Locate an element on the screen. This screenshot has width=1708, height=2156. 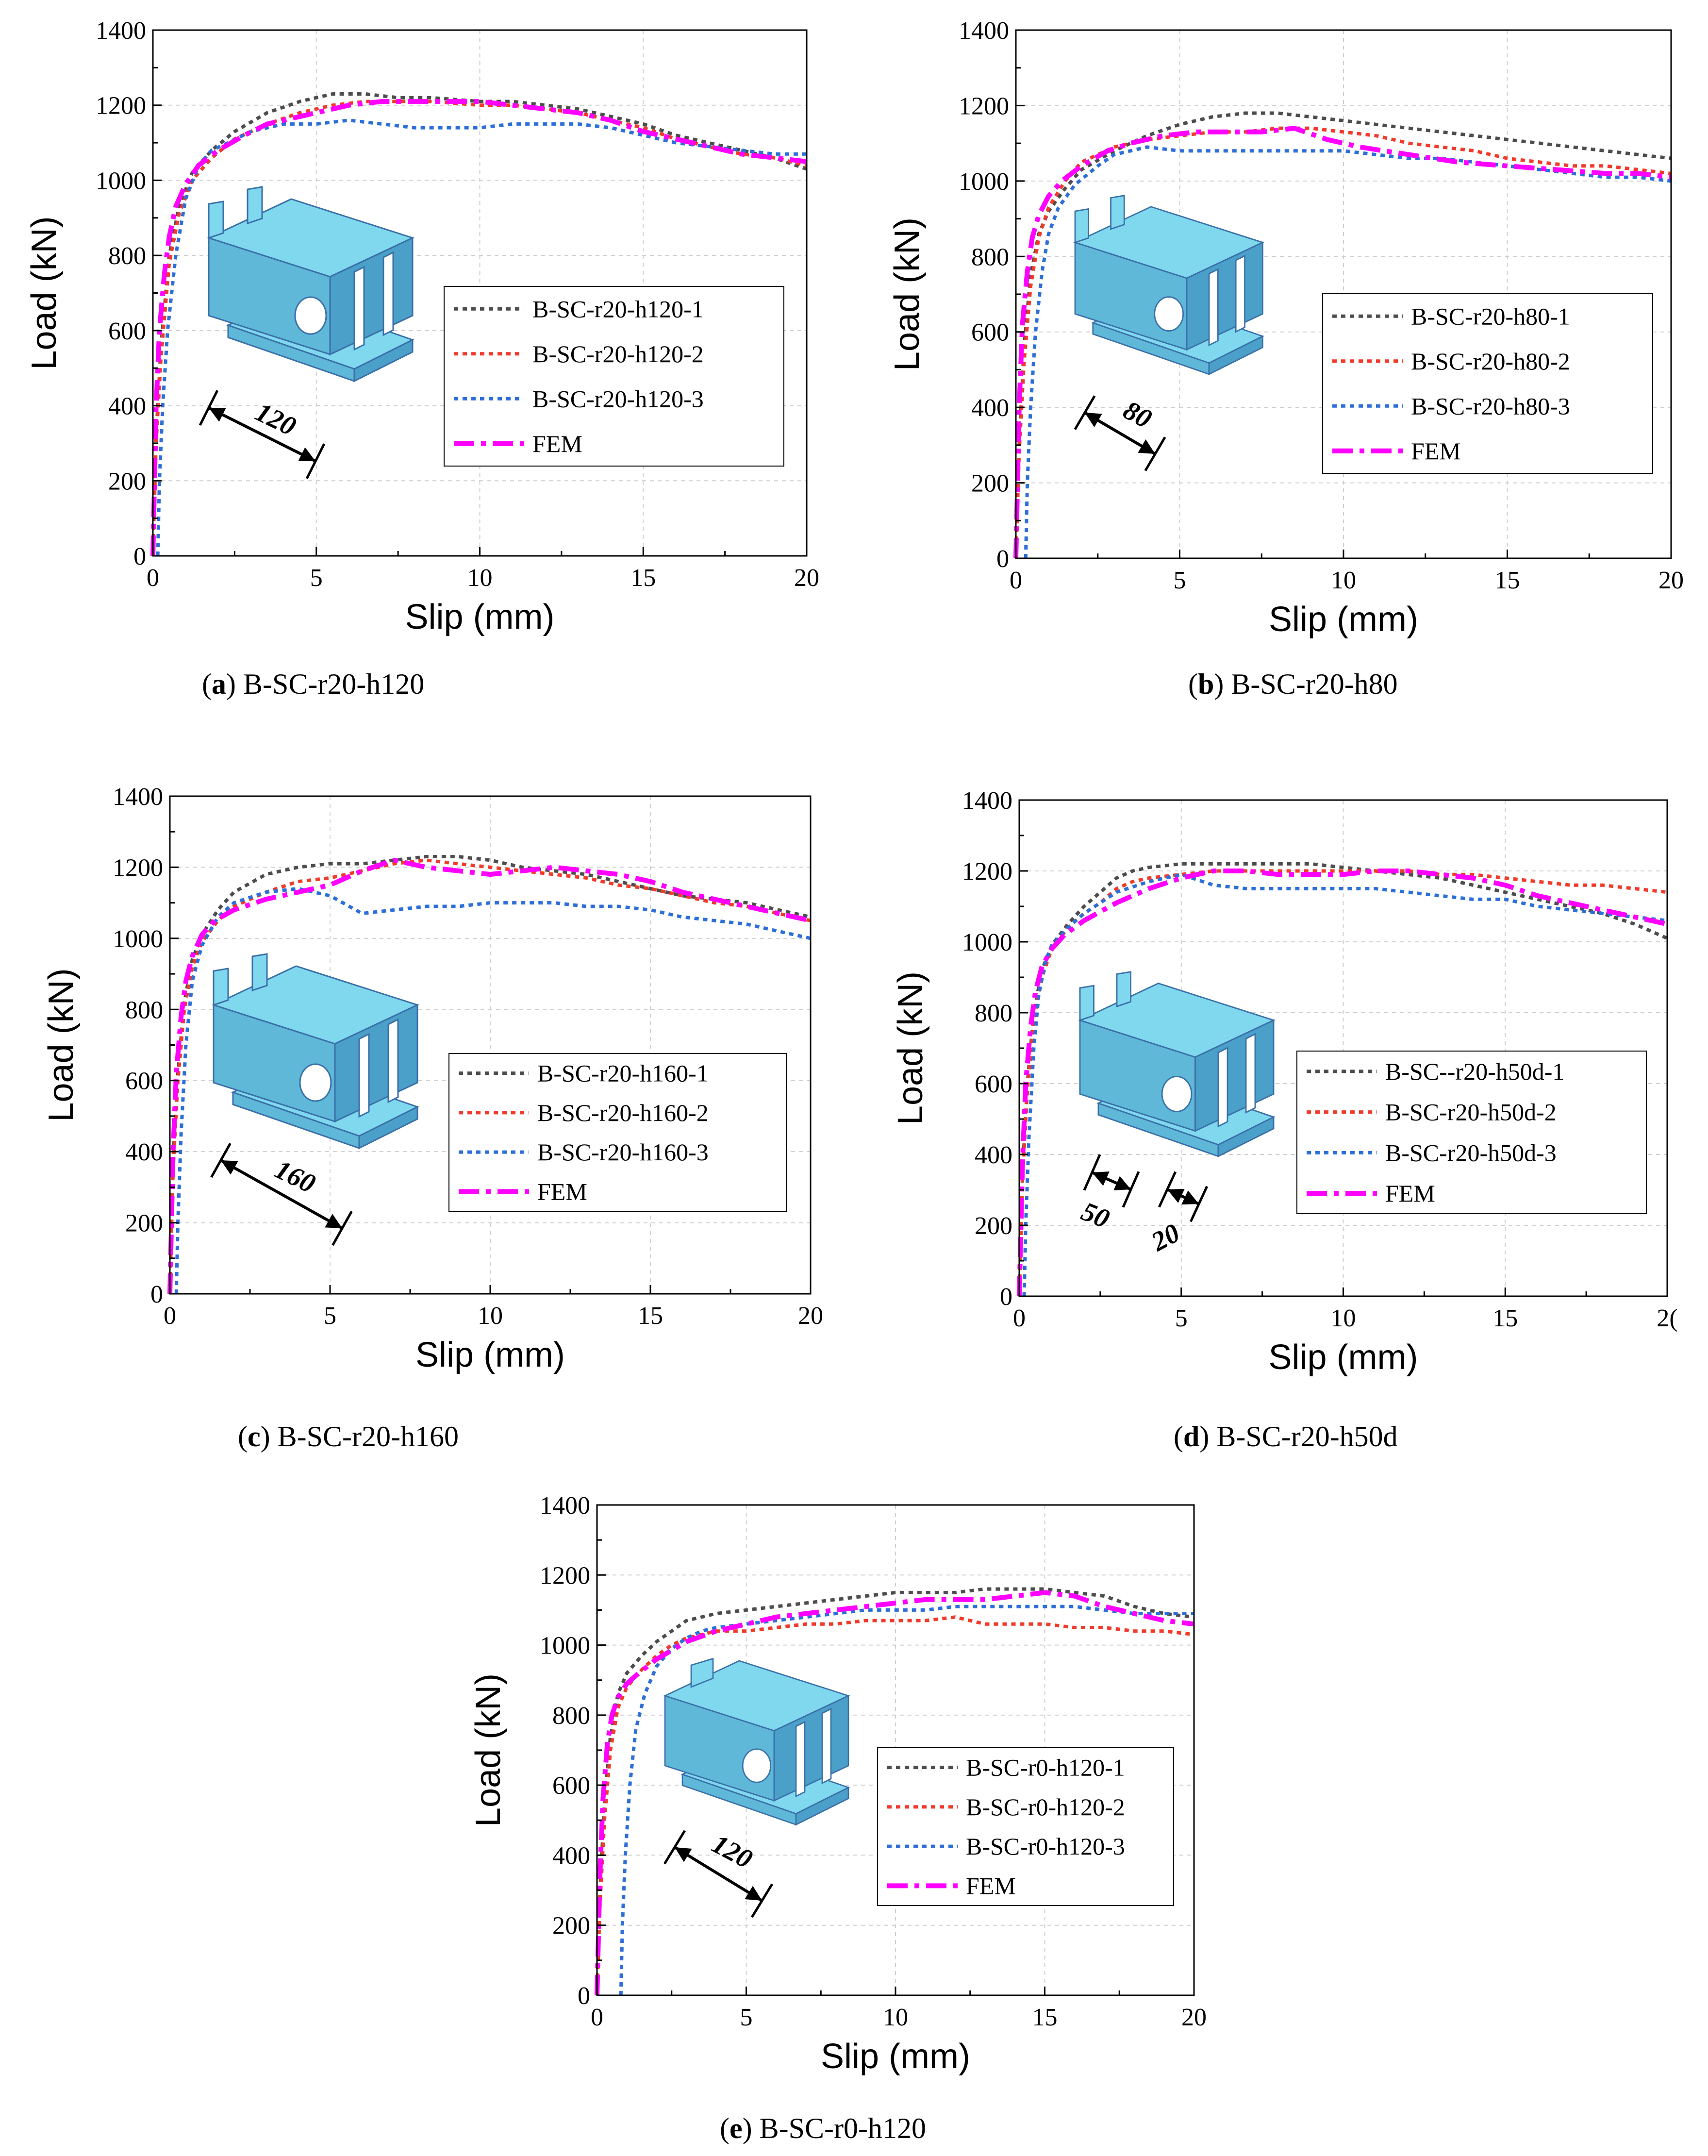
legend-box is located at coordinates (1488, 383).